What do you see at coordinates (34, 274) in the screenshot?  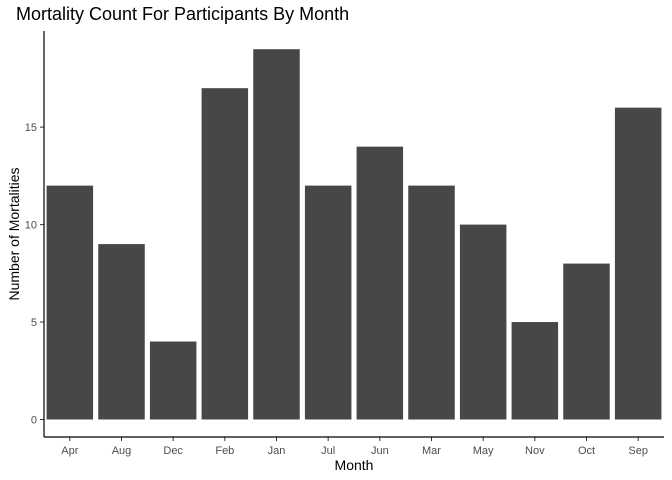 I see `y-axis-ticks: 0 5 10 15` at bounding box center [34, 274].